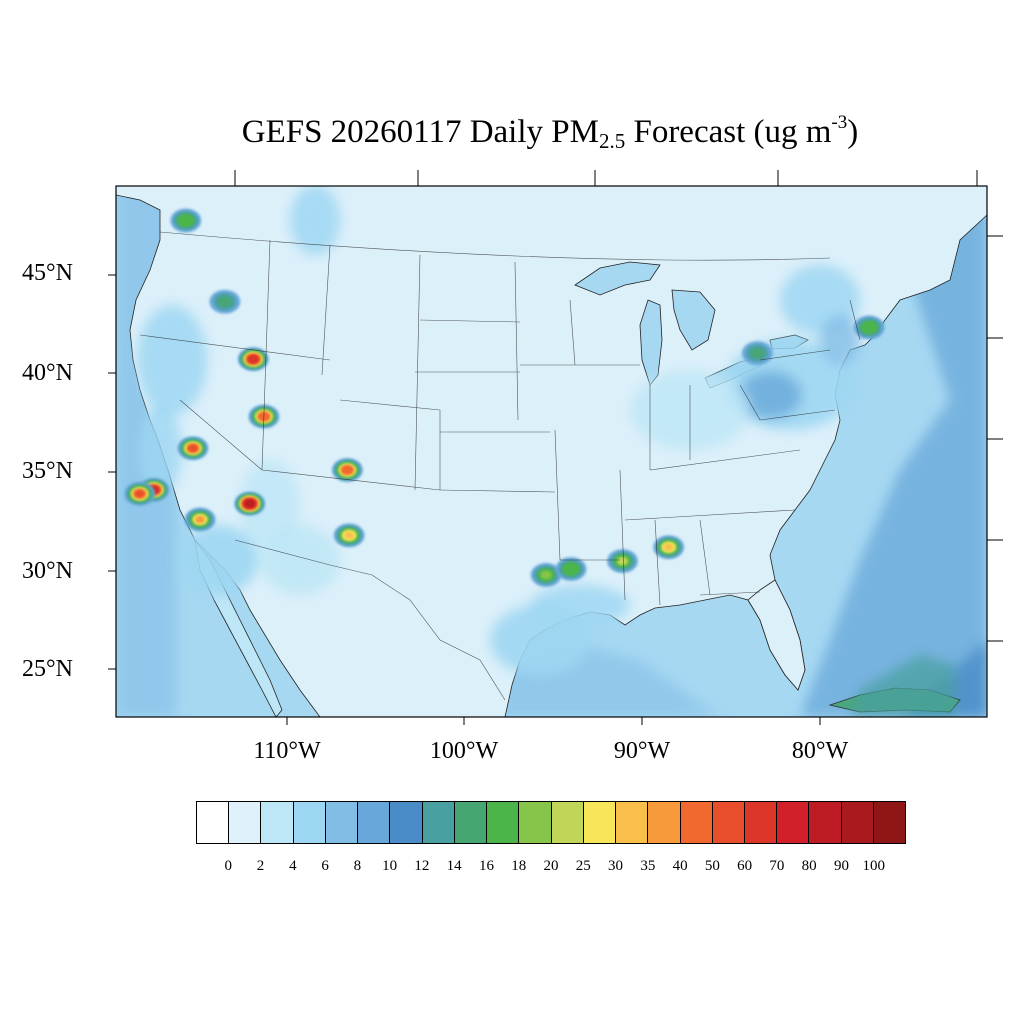 This screenshot has width=1024, height=1024. I want to click on lon-label-80w: 80°W, so click(820, 751).